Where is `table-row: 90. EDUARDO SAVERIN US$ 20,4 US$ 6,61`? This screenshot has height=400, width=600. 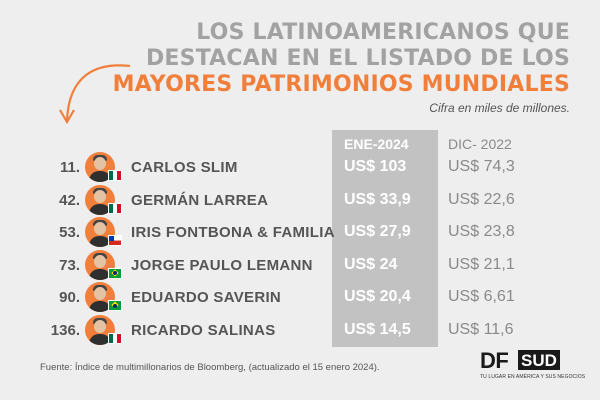 table-row: 90. EDUARDO SAVERIN US$ 20,4 US$ 6,61 is located at coordinates (300, 297).